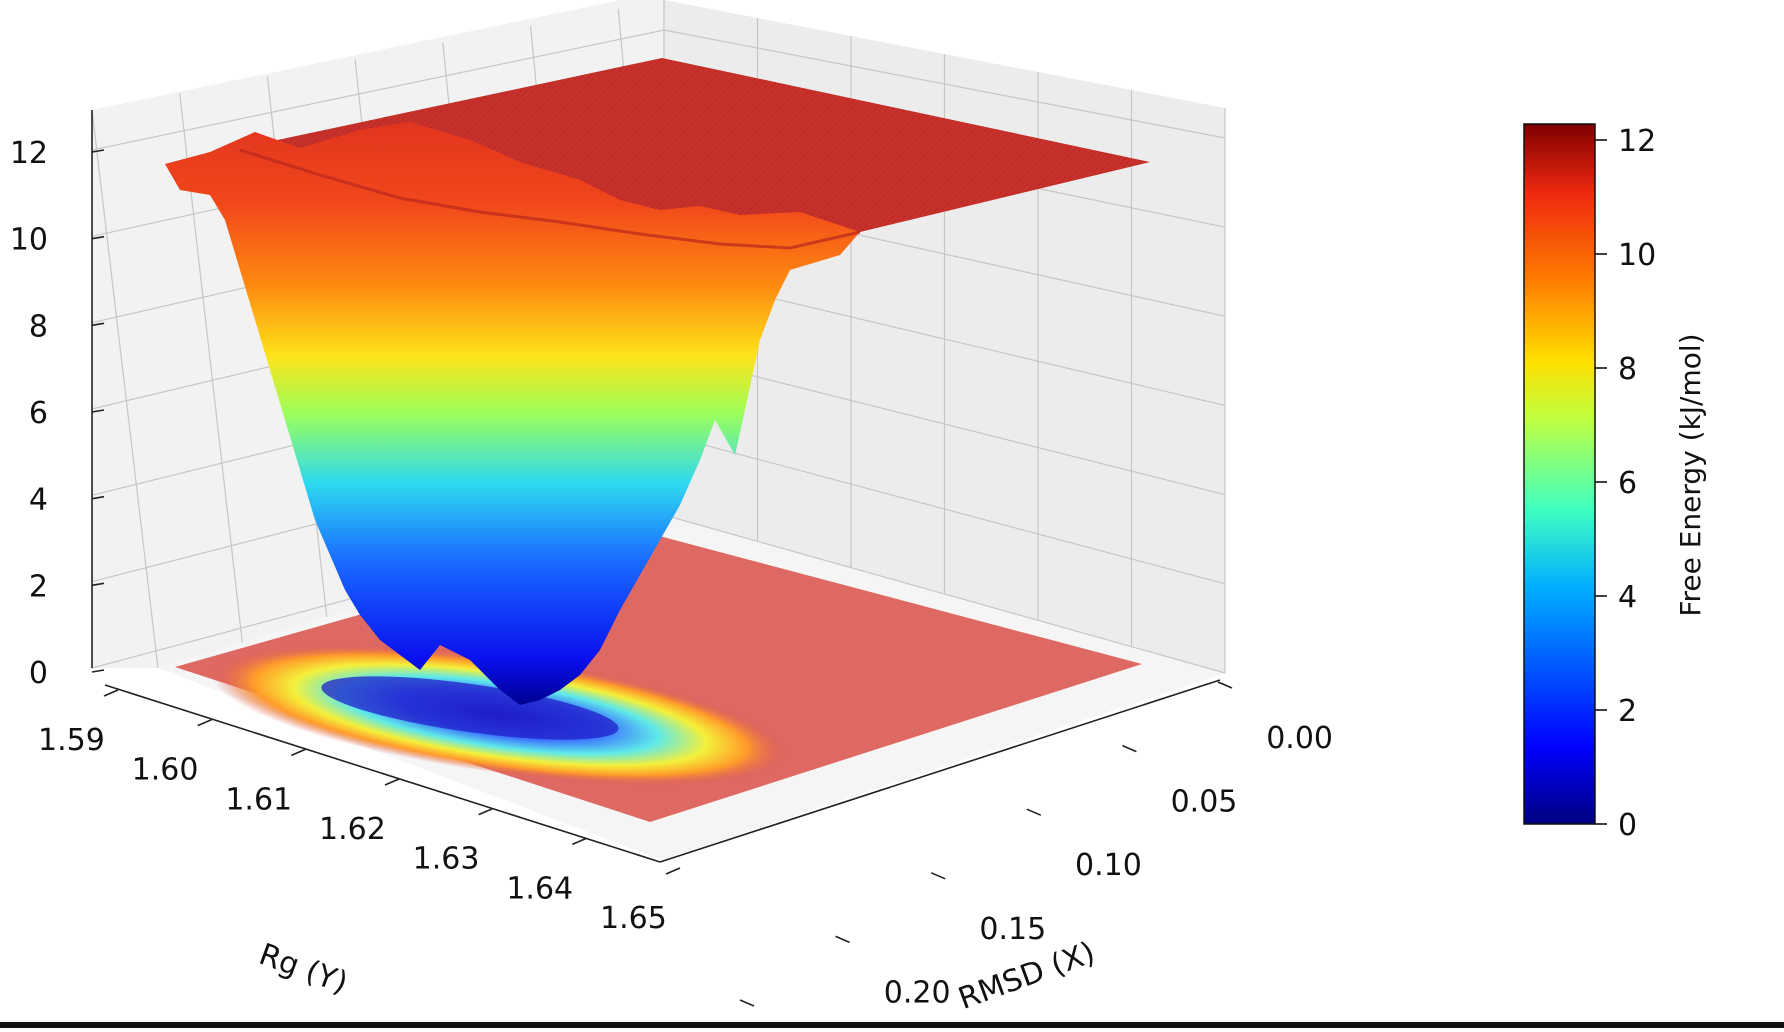 This screenshot has height=1032, width=1784. I want to click on x-tick-label: 0.15, so click(1012, 929).